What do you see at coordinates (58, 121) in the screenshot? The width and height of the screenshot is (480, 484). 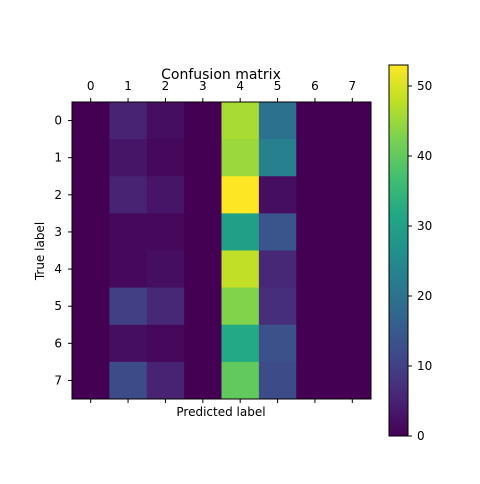 I see `y-tick-label: 0` at bounding box center [58, 121].